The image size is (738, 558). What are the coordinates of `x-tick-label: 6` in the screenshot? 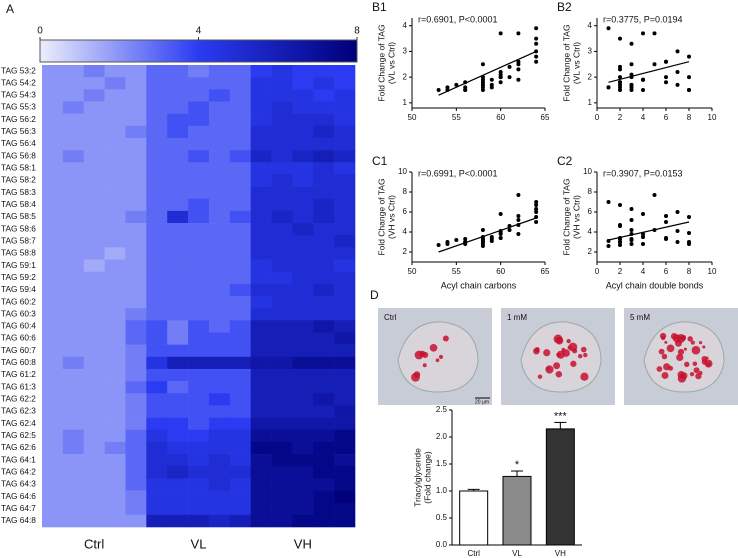 It's located at (666, 271).